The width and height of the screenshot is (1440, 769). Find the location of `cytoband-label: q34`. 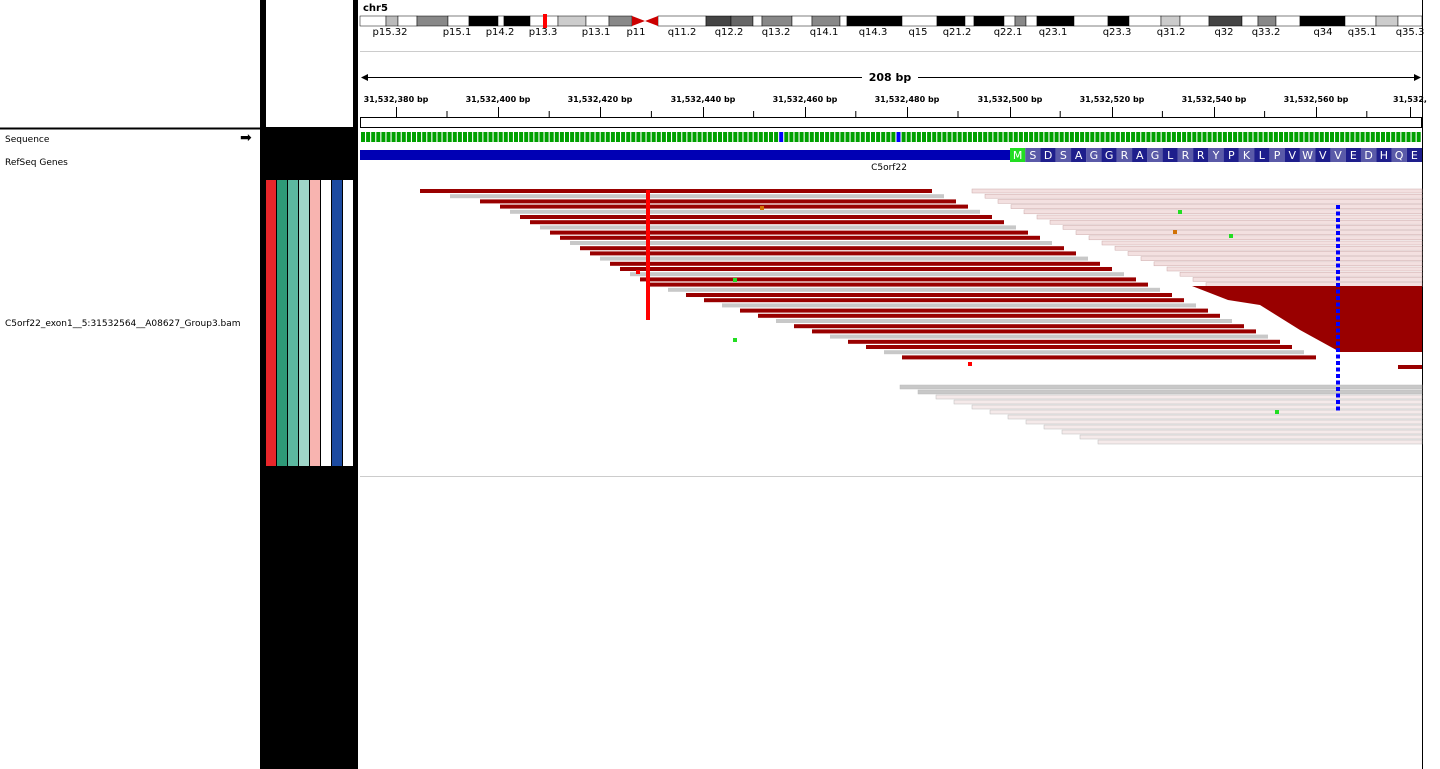

cytoband-label: q34 is located at coordinates (1322, 32).